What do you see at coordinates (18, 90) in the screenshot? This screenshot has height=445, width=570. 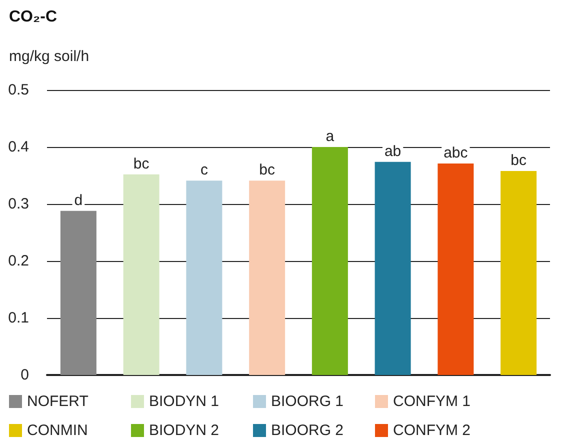 I see `y-tick-label: 0.5` at bounding box center [18, 90].